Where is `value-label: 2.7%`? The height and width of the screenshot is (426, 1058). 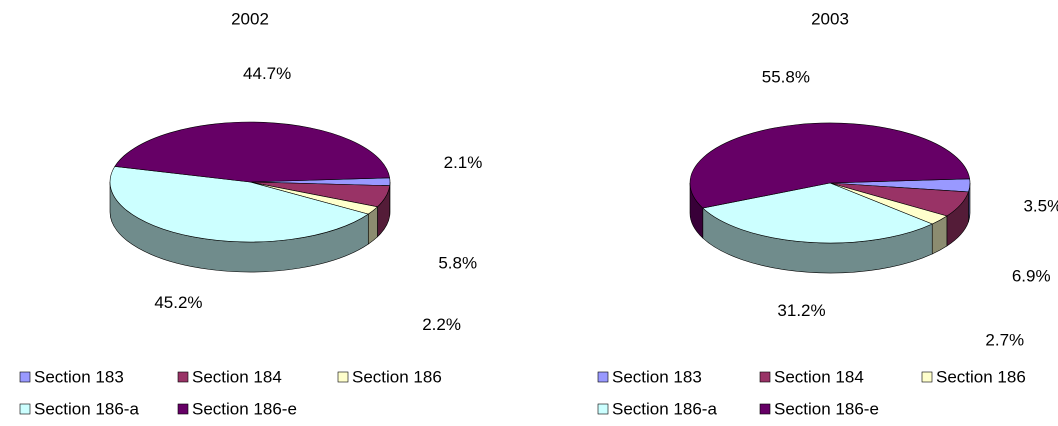 value-label: 2.7% is located at coordinates (1004, 339).